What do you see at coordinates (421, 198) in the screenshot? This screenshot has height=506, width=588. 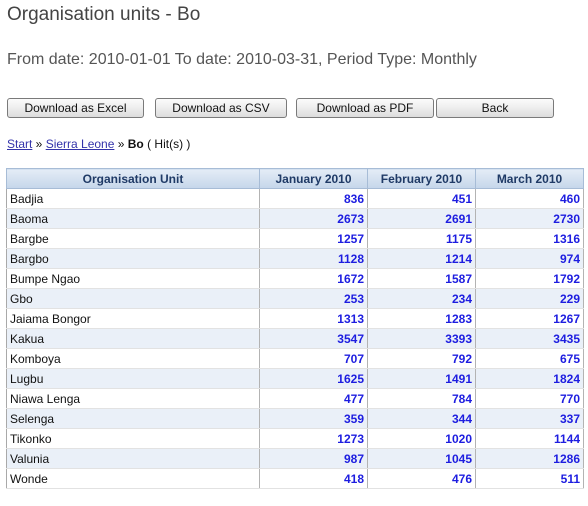 I see `february-value-cell: 451` at bounding box center [421, 198].